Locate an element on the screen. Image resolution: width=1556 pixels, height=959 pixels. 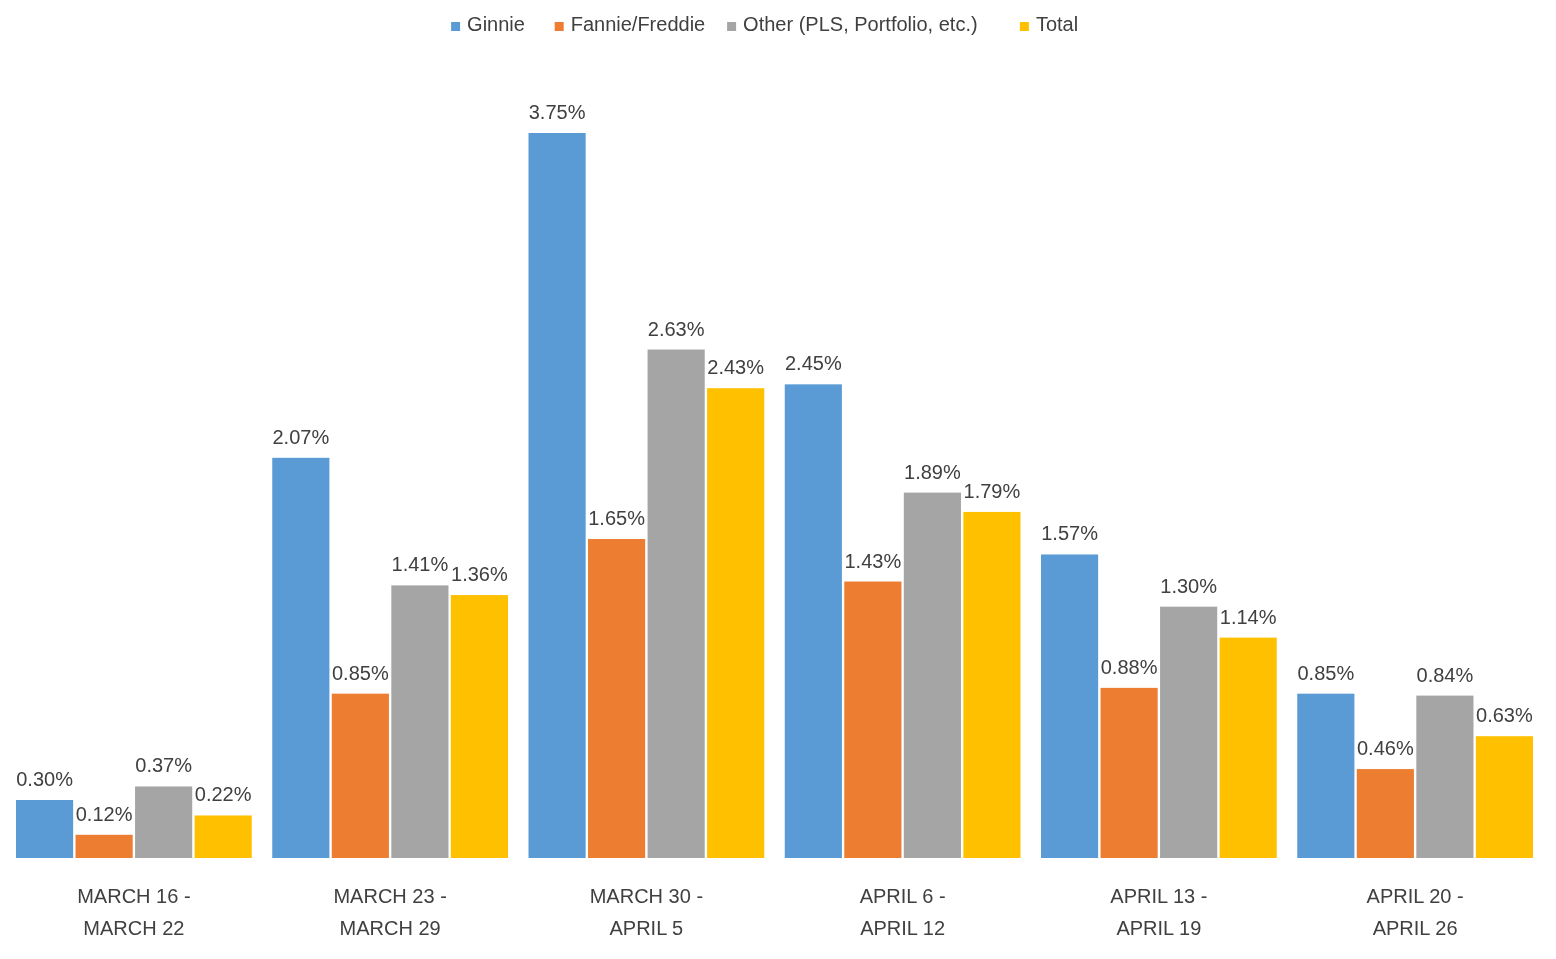
data-label: 0.37% is located at coordinates (164, 765).